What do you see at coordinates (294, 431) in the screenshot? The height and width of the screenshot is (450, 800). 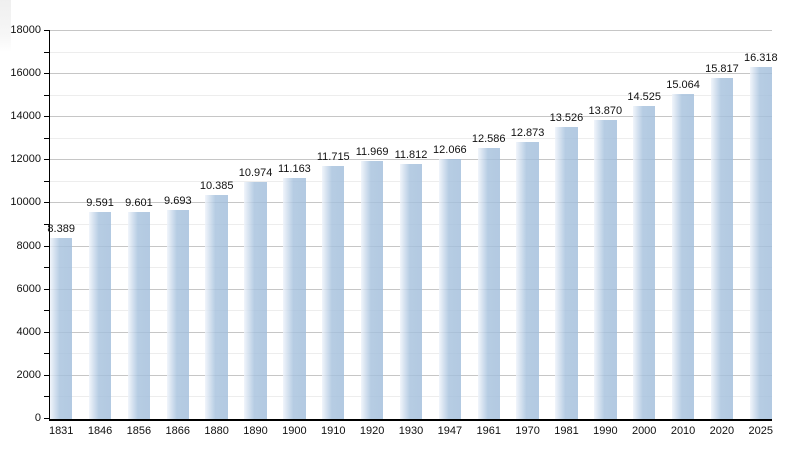 I see `x-tick-label: 1900` at bounding box center [294, 431].